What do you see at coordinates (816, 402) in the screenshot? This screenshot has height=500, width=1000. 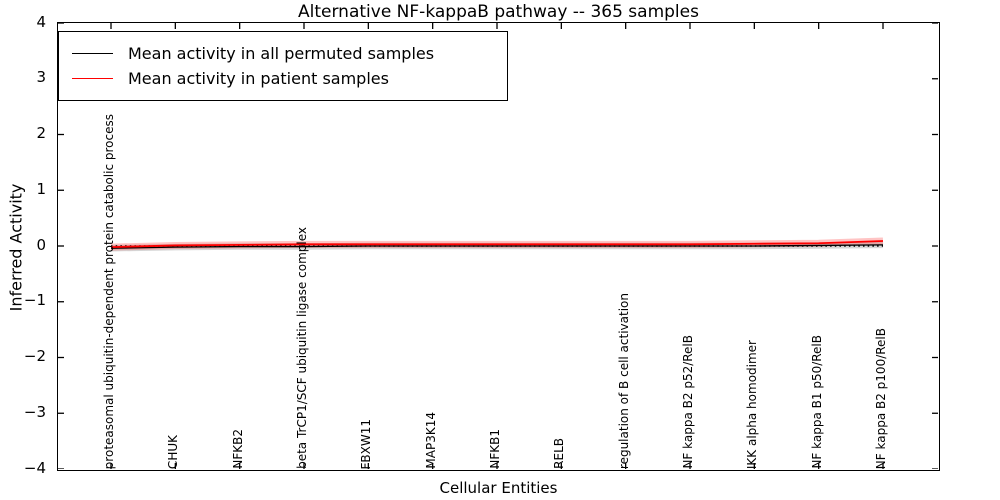 I see `x-tick-label: NF kappa B1 p50/RelB` at bounding box center [816, 402].